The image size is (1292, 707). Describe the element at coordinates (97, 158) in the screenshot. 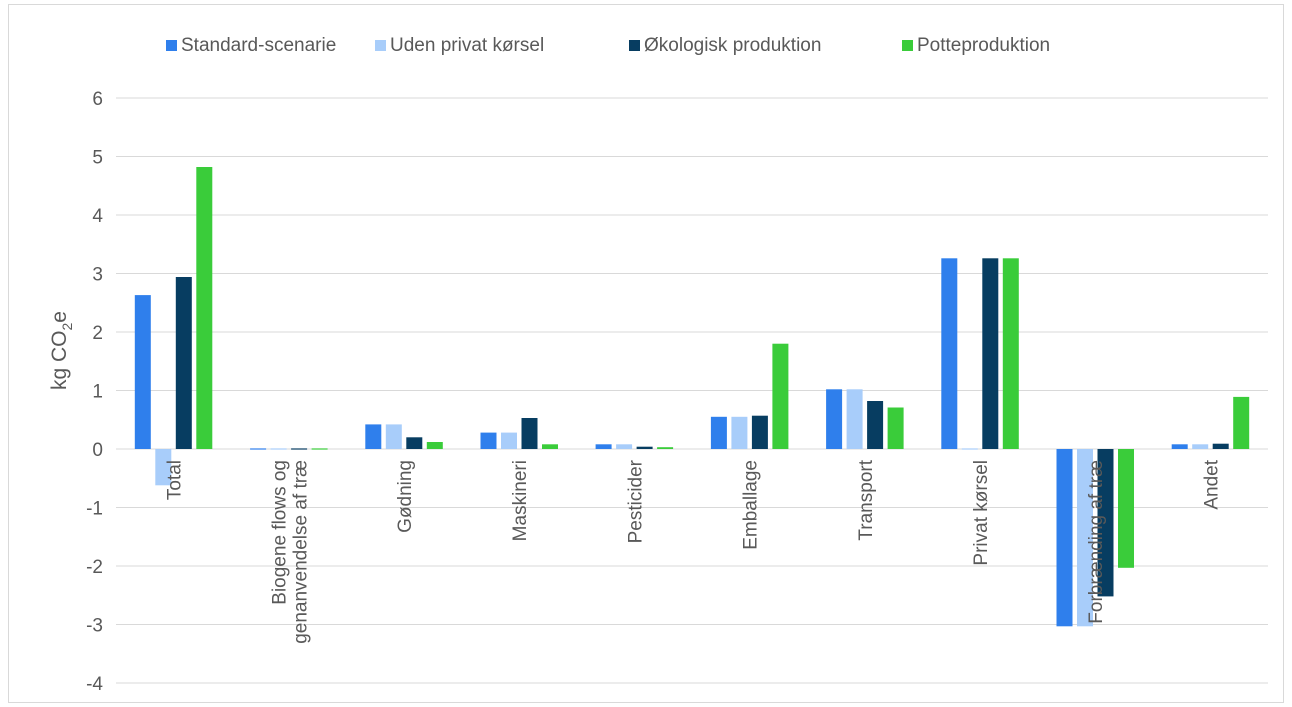

I see `y-tick-label: 5` at that location.